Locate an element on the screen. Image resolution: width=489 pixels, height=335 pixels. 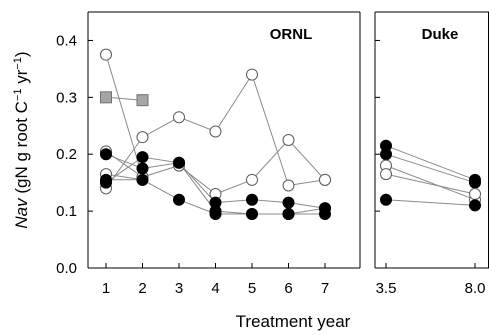
y-tick-label: 0.0 is located at coordinates (66, 268).